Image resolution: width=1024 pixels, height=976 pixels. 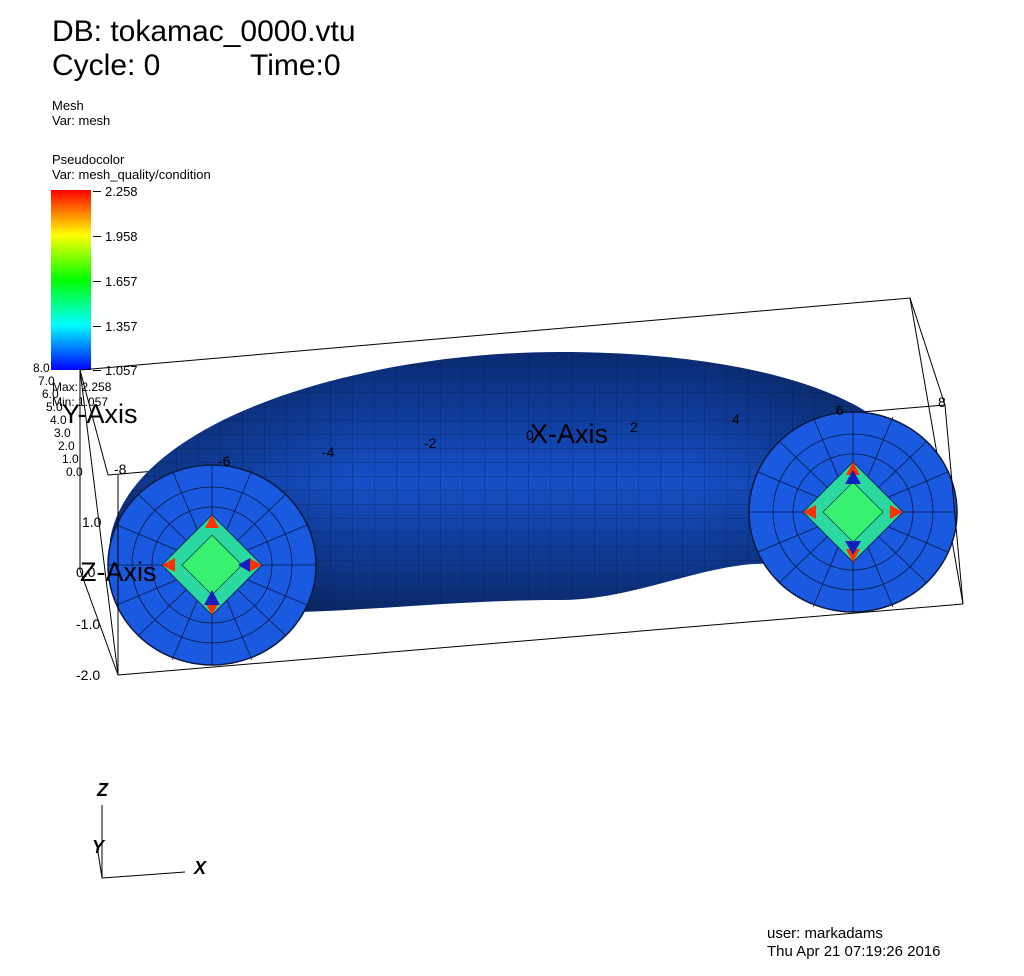 I want to click on cycle-label: Cycle: 0, so click(x=106, y=65).